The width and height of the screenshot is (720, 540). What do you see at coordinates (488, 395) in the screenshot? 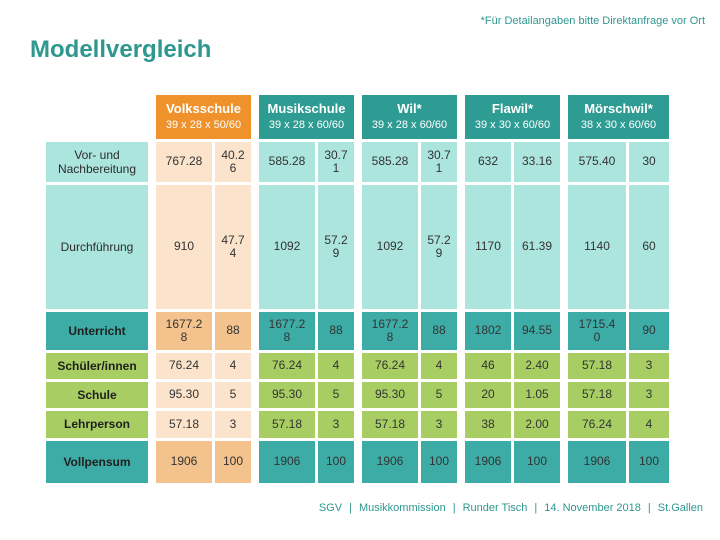
I see `value-cell: 20` at bounding box center [488, 395].